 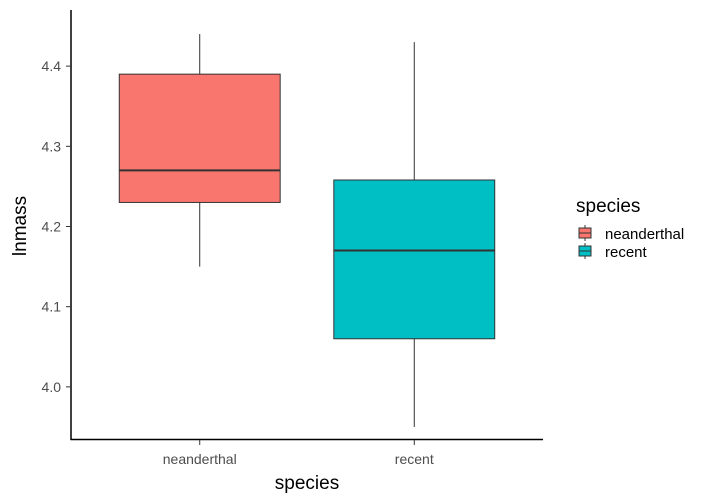 What do you see at coordinates (608, 206) in the screenshot?
I see `legend-title: species` at bounding box center [608, 206].